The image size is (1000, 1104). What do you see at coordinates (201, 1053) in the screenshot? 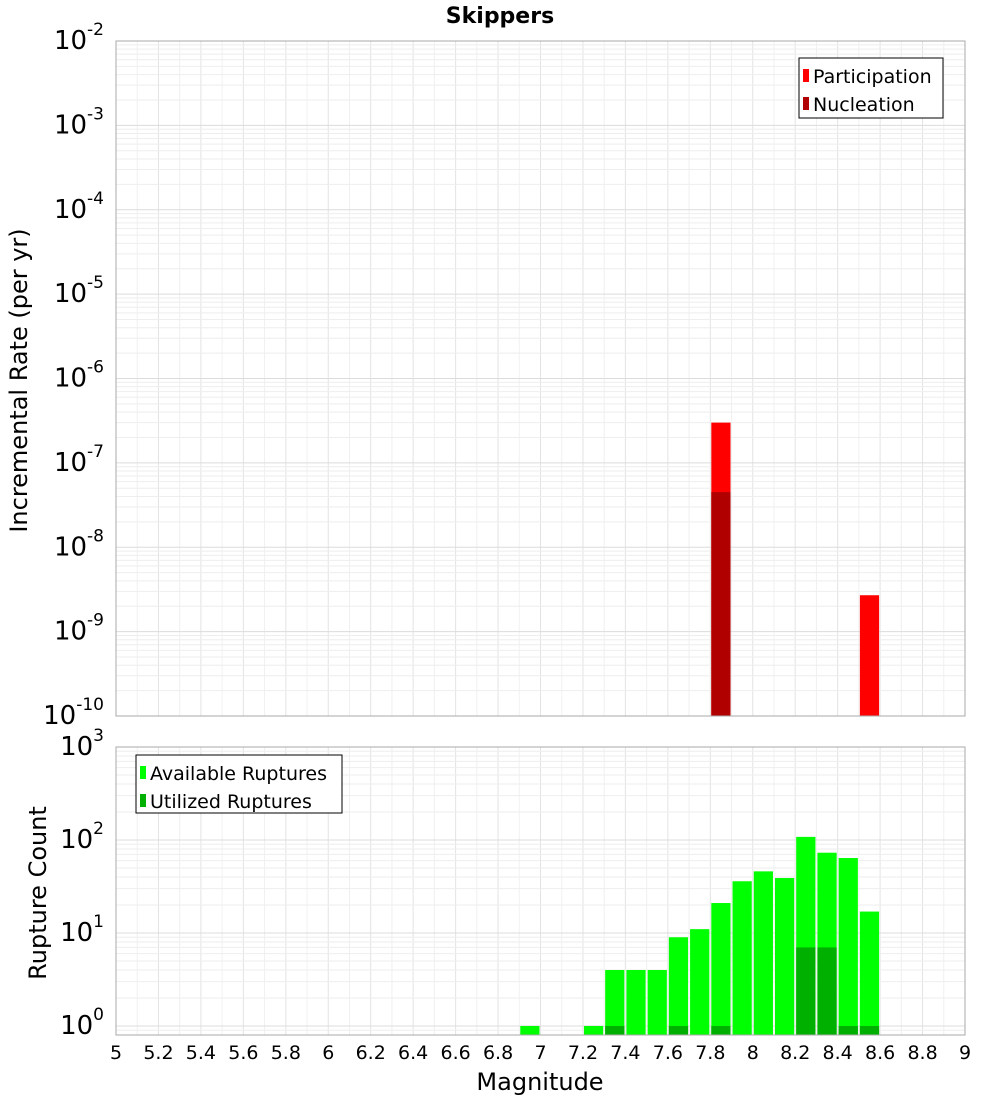
I see `x-tick-label: 5.4` at bounding box center [201, 1053].